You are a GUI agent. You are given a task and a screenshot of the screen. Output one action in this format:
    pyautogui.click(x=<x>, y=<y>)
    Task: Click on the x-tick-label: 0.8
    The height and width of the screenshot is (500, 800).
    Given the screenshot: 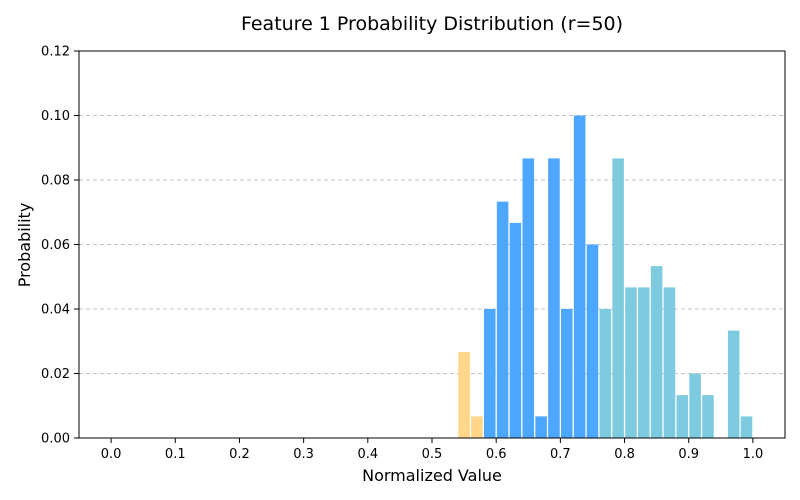 What is the action you would take?
    pyautogui.click(x=624, y=454)
    